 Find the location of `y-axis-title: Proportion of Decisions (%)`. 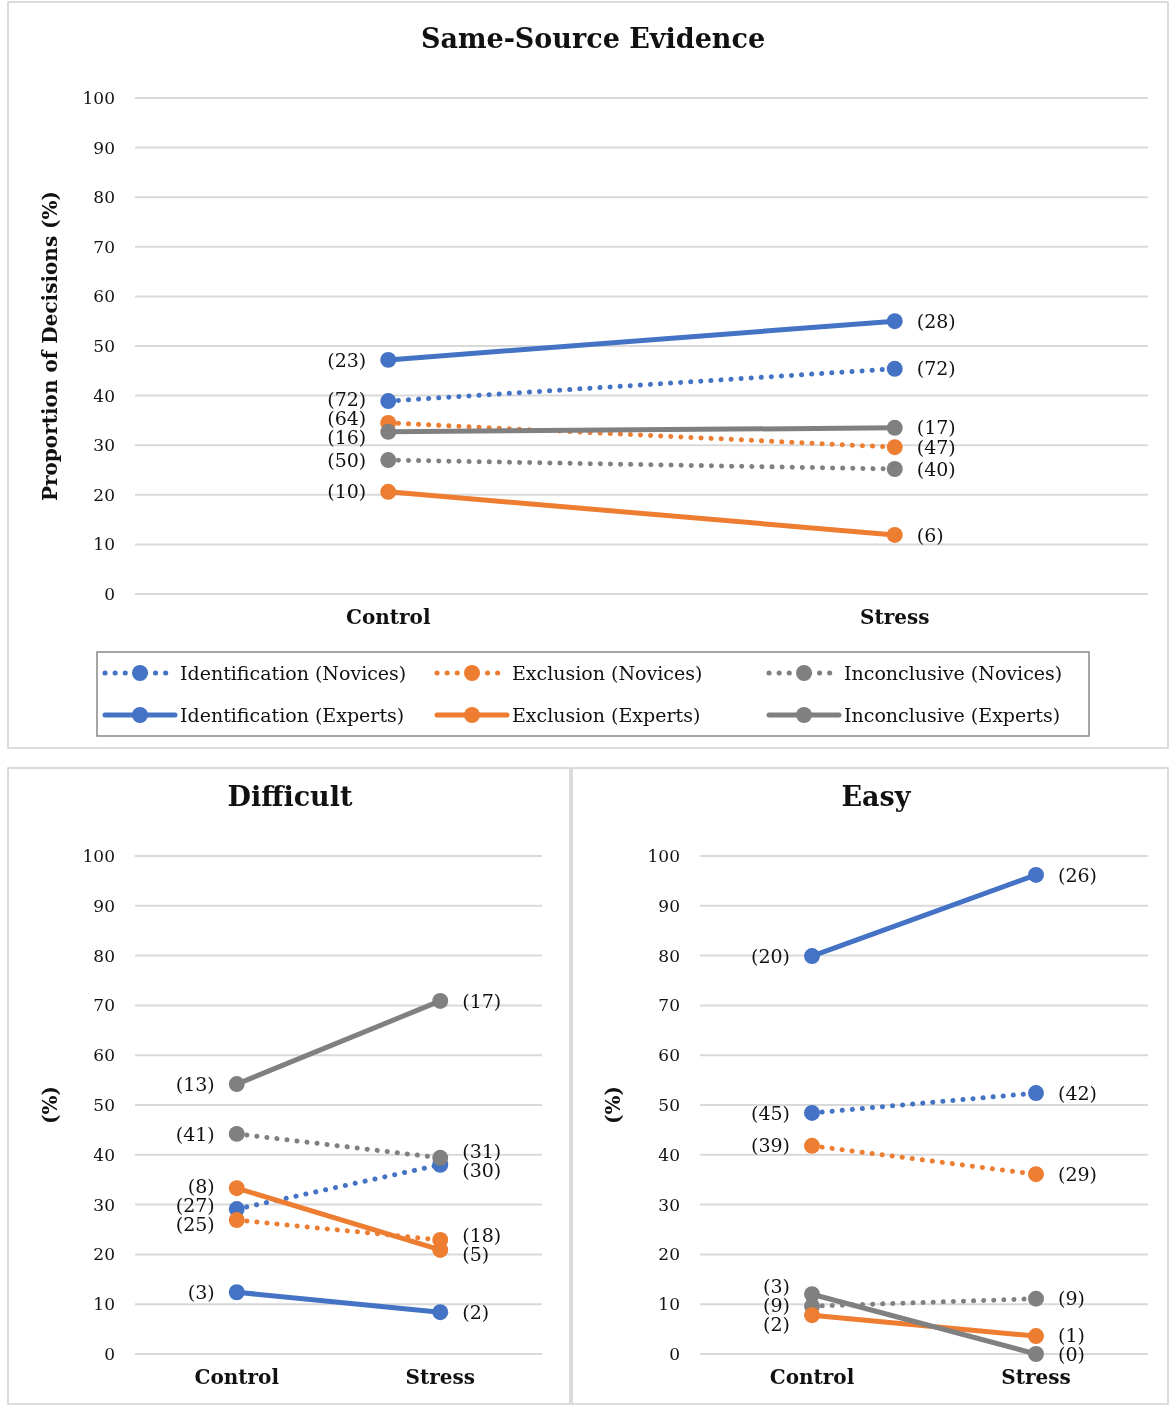

y-axis-title: Proportion of Decisions (%) is located at coordinates (50, 346).